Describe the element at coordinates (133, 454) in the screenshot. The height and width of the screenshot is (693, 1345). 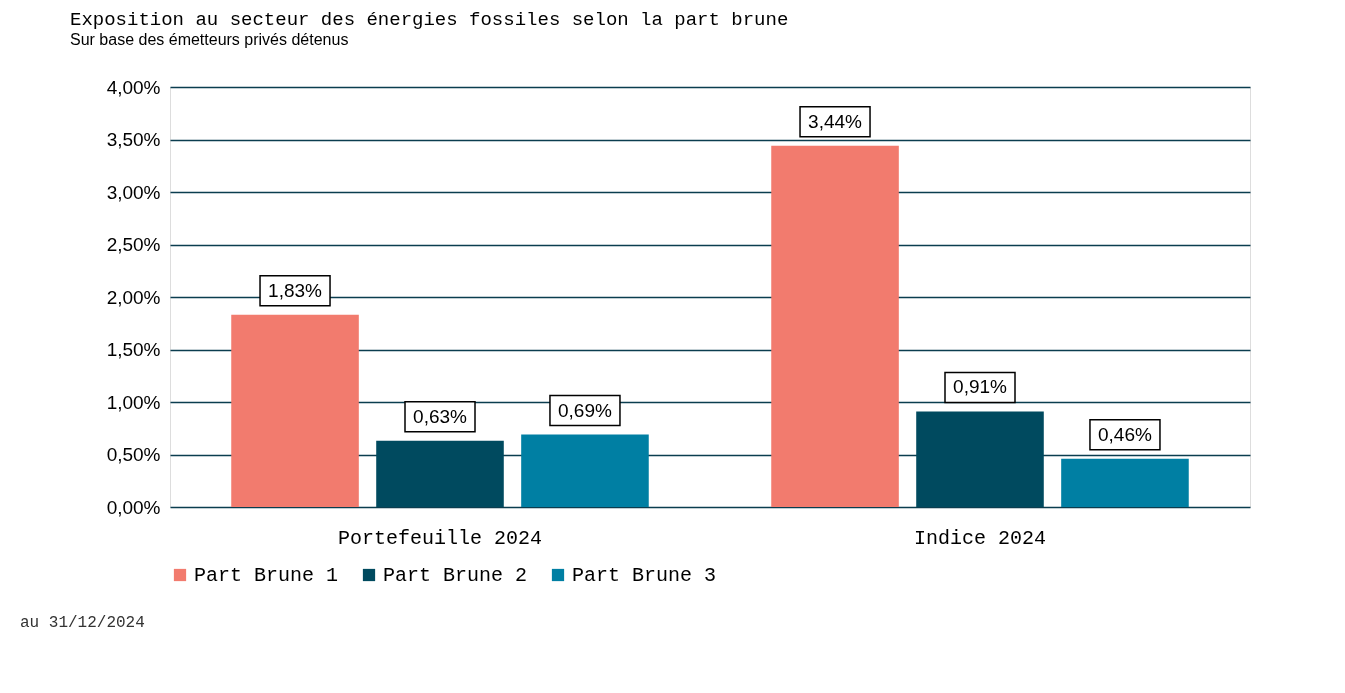
I see `y-tick-label: 0,50%` at that location.